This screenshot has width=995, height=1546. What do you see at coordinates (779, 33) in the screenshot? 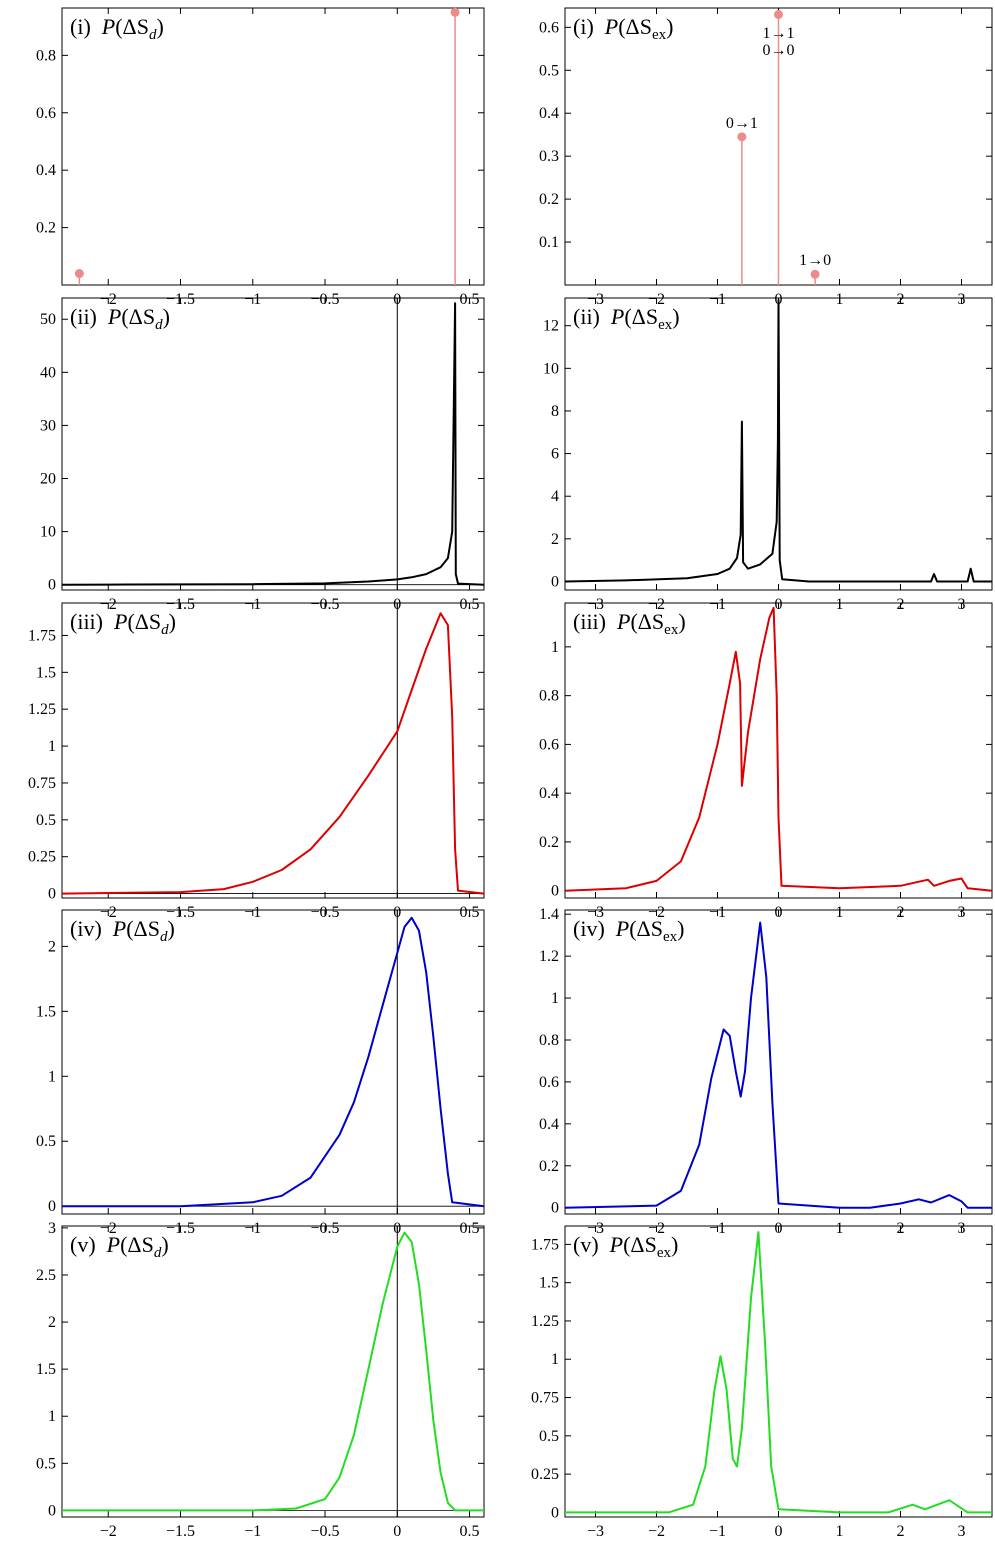
I see `transition-label: 1→1` at bounding box center [779, 33].